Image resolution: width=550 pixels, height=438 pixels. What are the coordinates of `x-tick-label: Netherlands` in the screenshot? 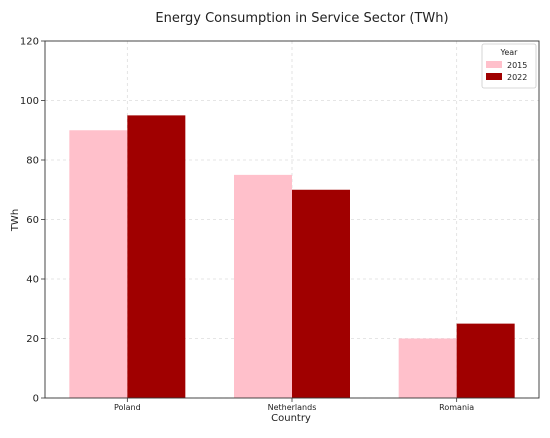 It's located at (292, 407).